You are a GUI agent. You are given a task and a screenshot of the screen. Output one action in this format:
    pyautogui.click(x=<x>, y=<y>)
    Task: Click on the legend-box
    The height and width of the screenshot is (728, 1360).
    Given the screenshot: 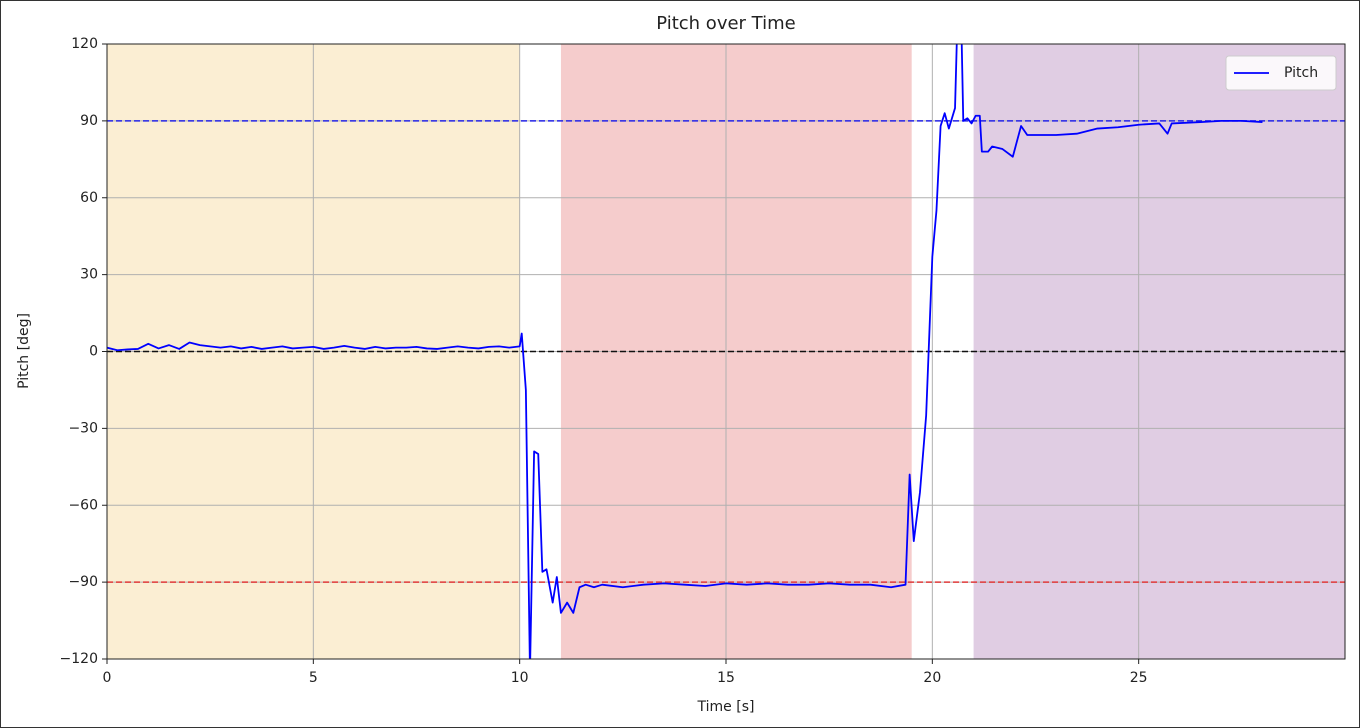 What is the action you would take?
    pyautogui.click(x=1281, y=73)
    